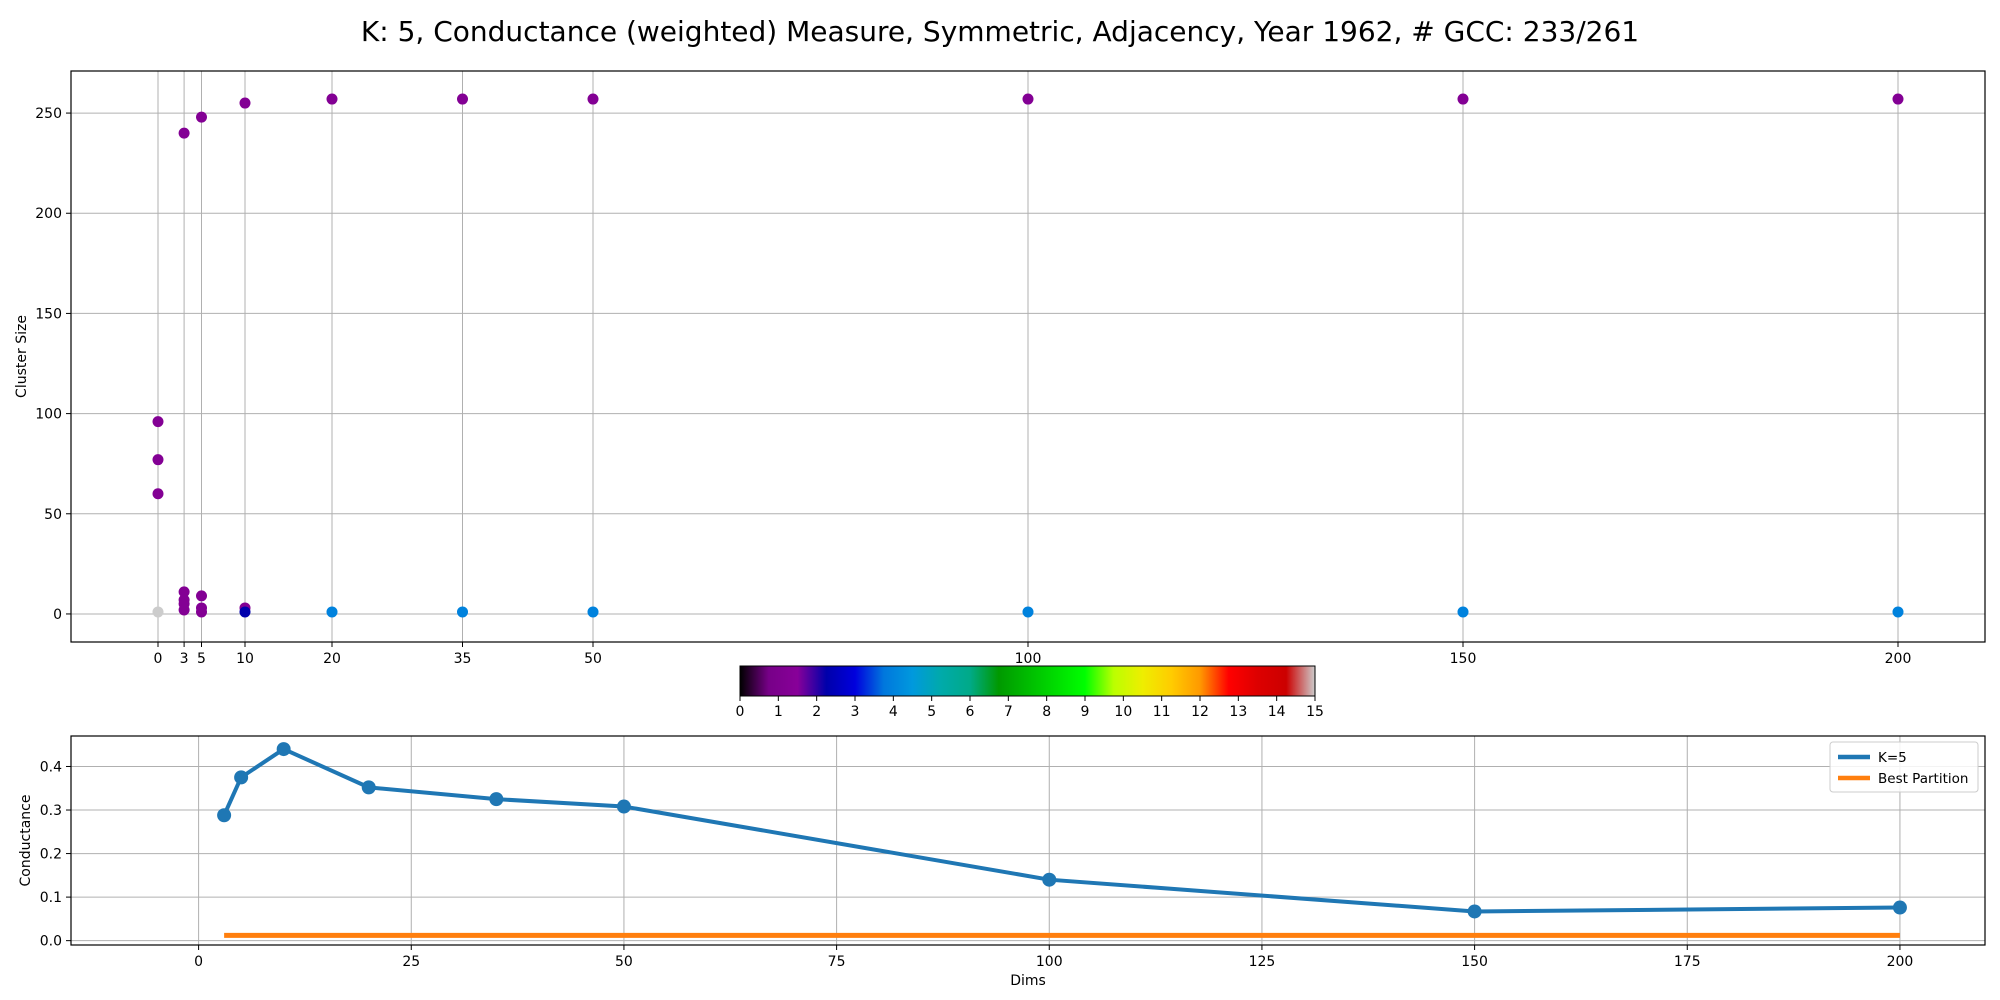  What do you see at coordinates (53, 515) in the screenshot?
I see `y-tick-label: 50` at bounding box center [53, 515].